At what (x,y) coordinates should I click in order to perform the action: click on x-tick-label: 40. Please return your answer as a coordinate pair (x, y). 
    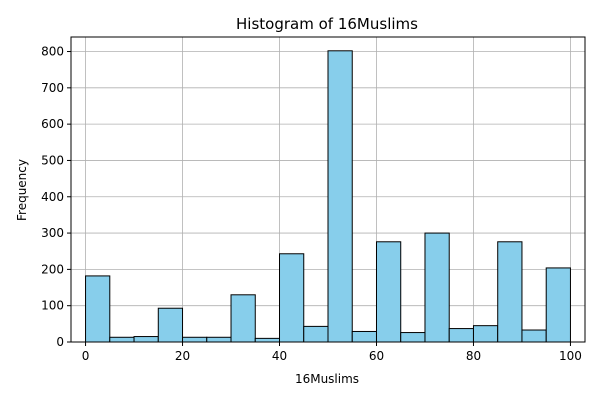
    Looking at the image, I should click on (279, 356).